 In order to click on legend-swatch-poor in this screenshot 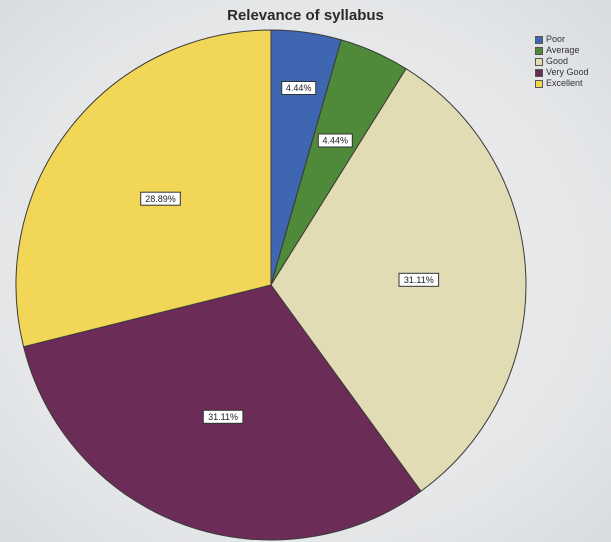, I will do `click(539, 39)`.